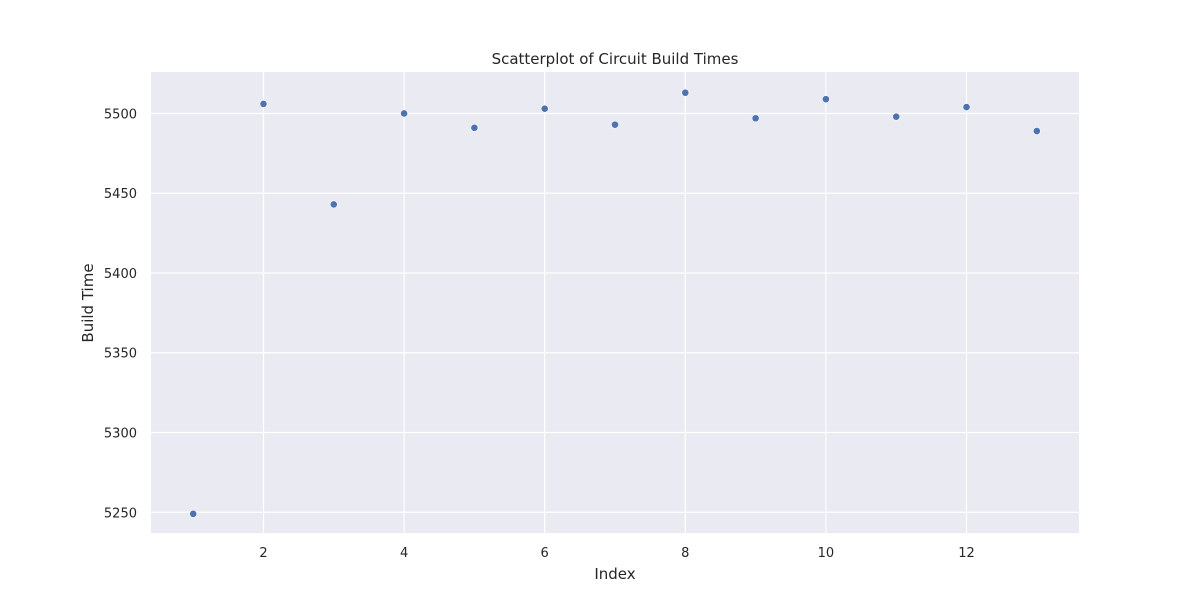 Image resolution: width=1200 pixels, height=600 pixels. Describe the element at coordinates (120, 114) in the screenshot. I see `y-tick-label: 5500` at that location.